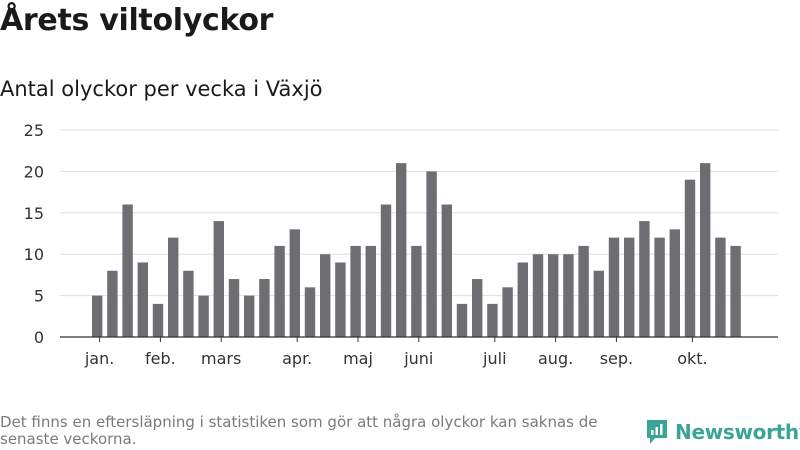 The height and width of the screenshot is (450, 800). Describe the element at coordinates (358, 358) in the screenshot. I see `x-tick-label: maj` at that location.